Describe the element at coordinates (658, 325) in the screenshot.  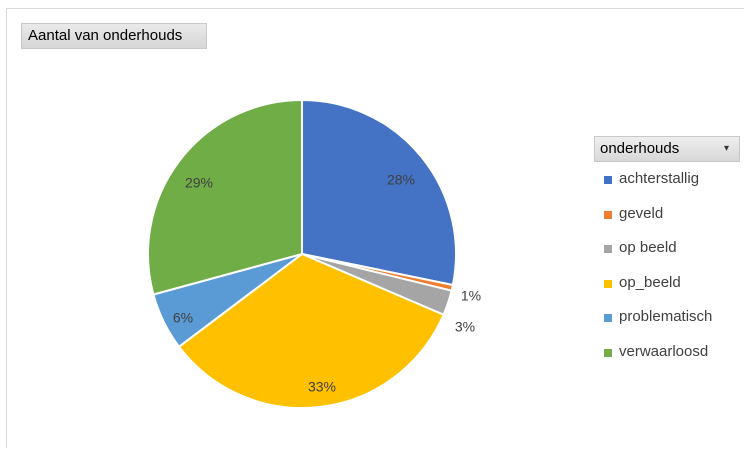
I see `legend-item: problematisch` at that location.